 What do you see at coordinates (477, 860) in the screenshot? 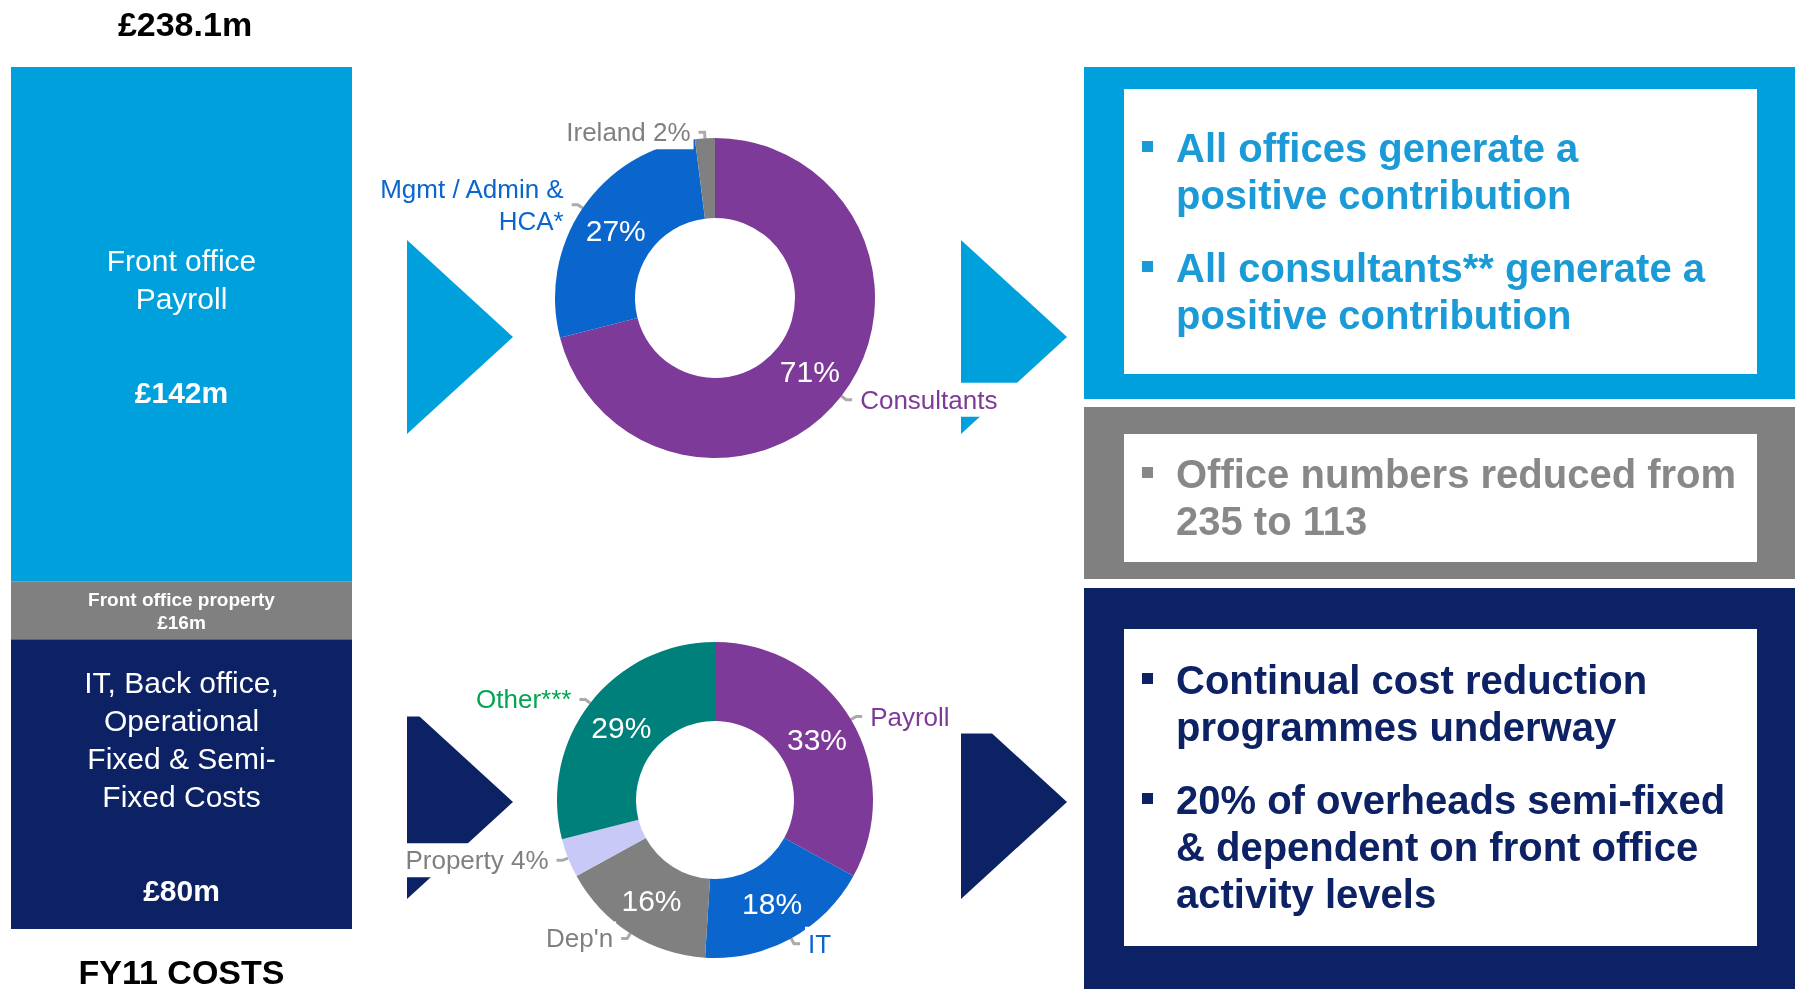
I see `slice-label: Property 4%` at bounding box center [477, 860].